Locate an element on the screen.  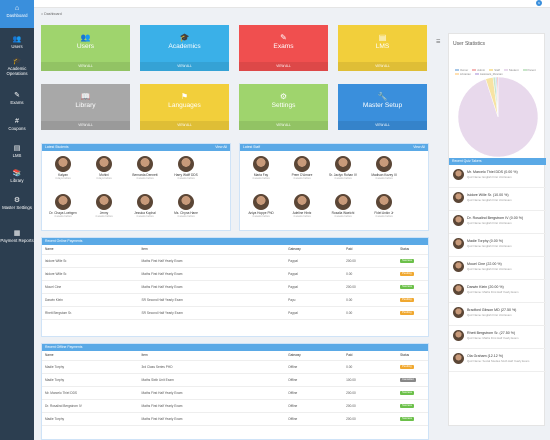
sidebar-item-users: 👥 Users is located at coordinates (17, 42).